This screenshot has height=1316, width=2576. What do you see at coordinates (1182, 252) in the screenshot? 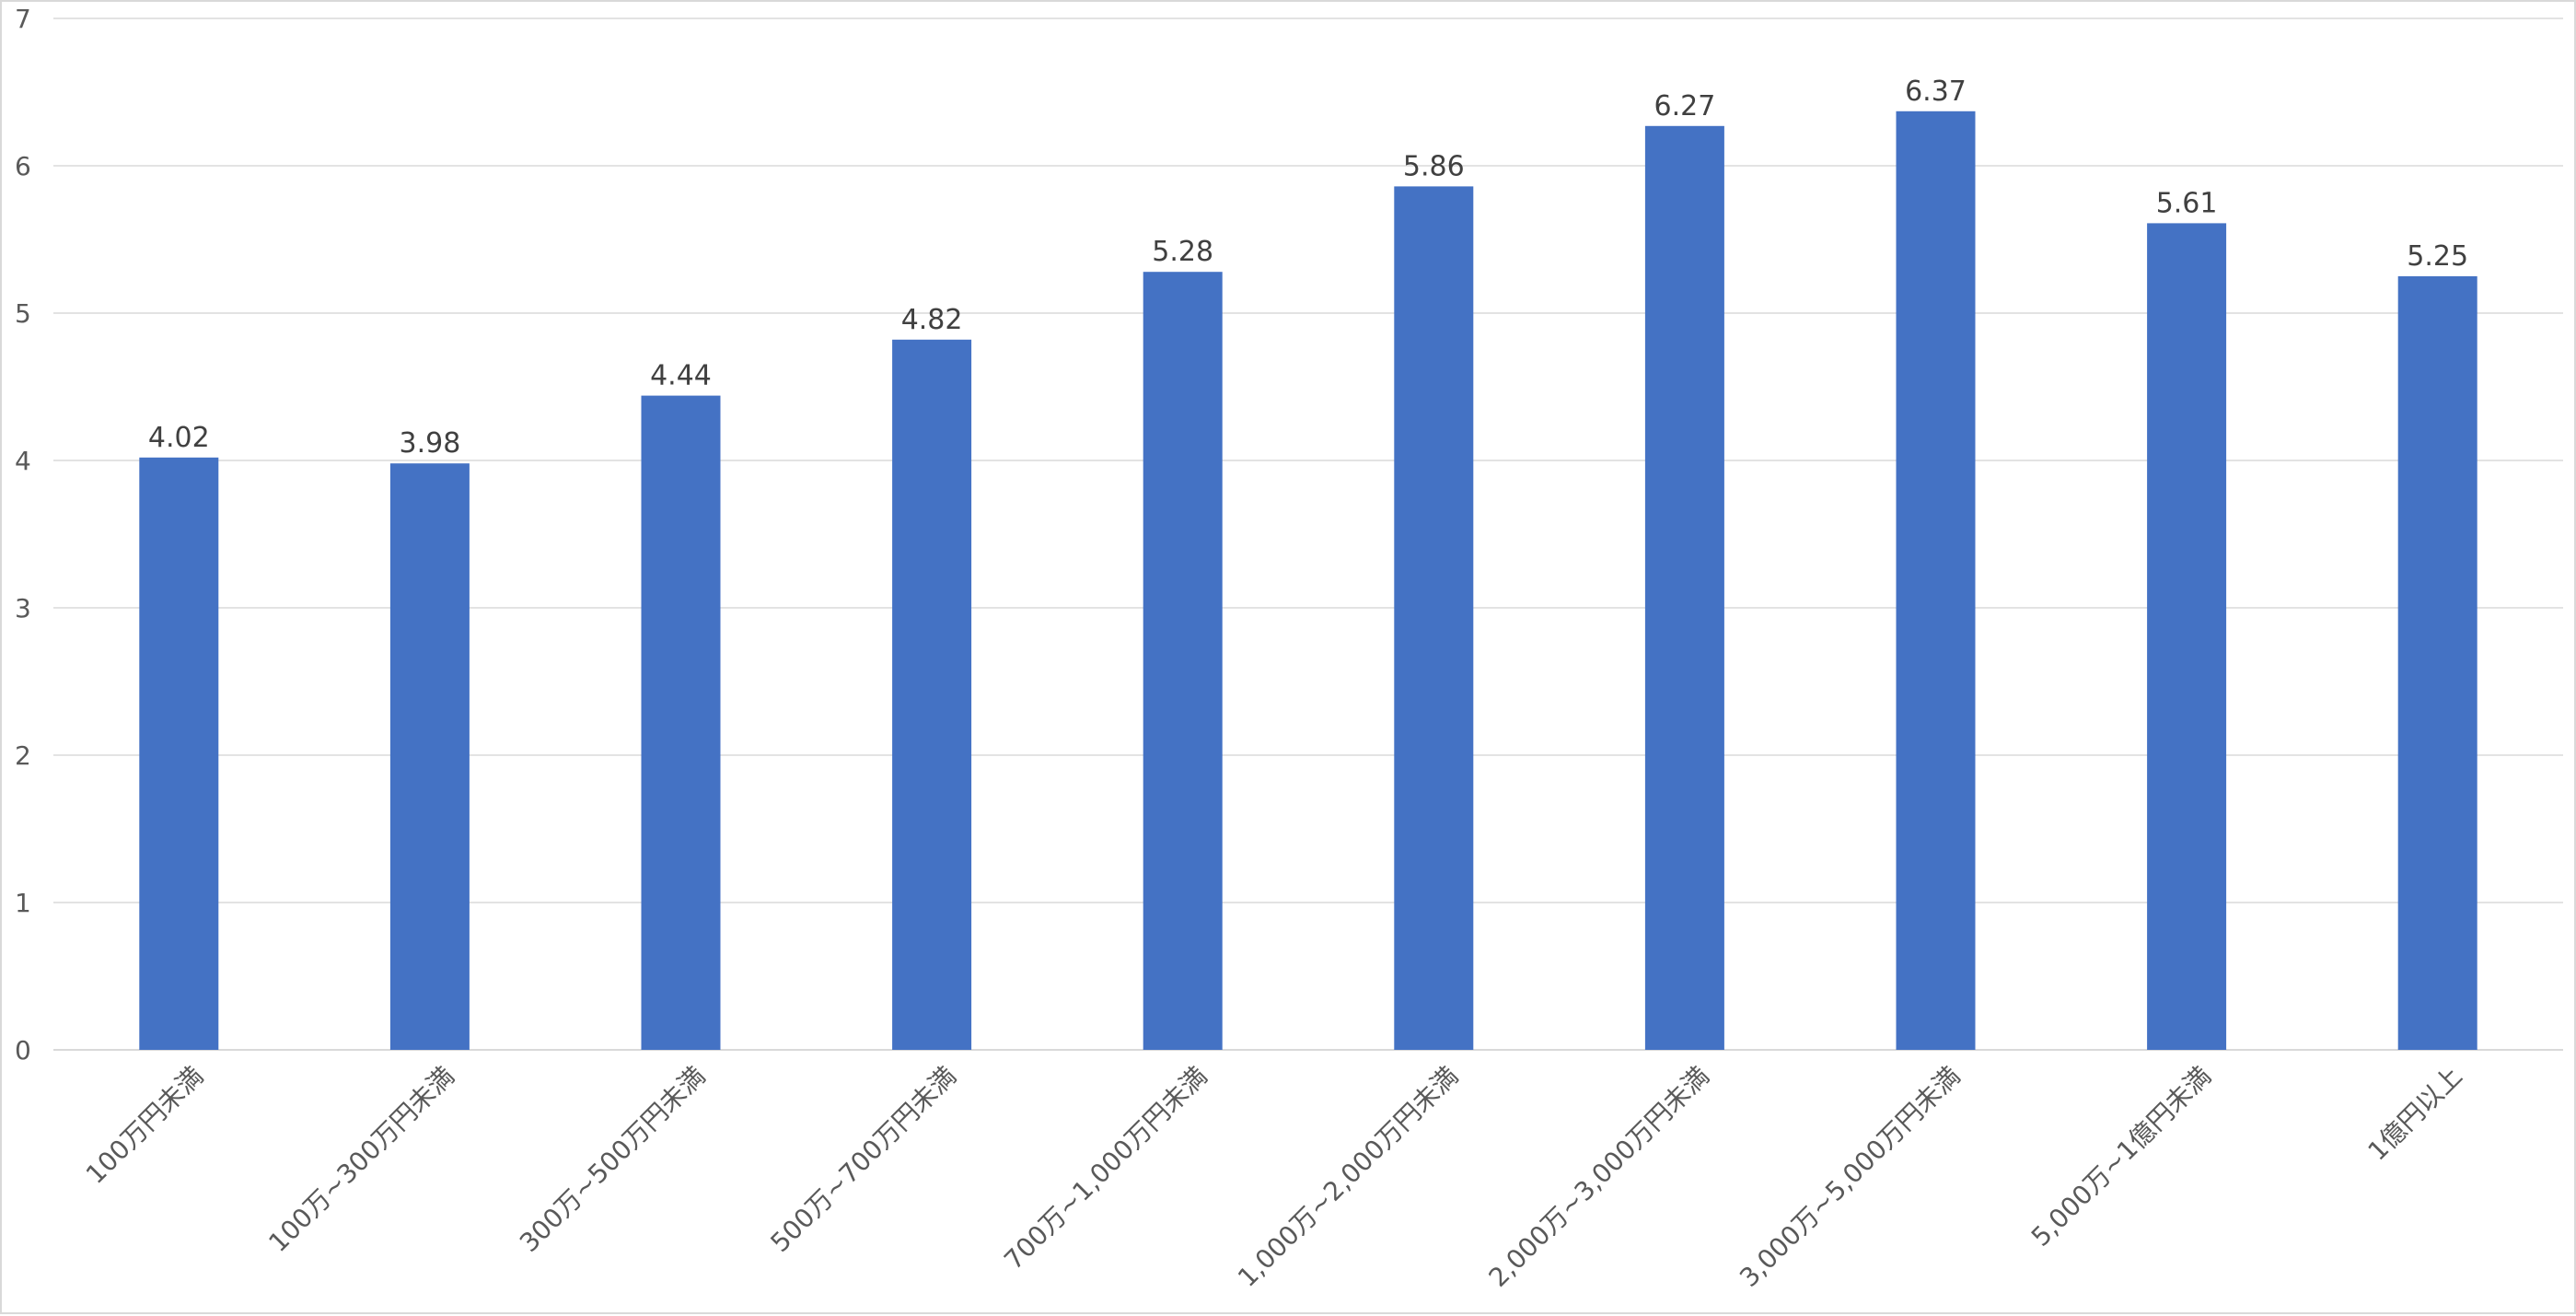
I see `data-label: 5.28` at bounding box center [1182, 252].